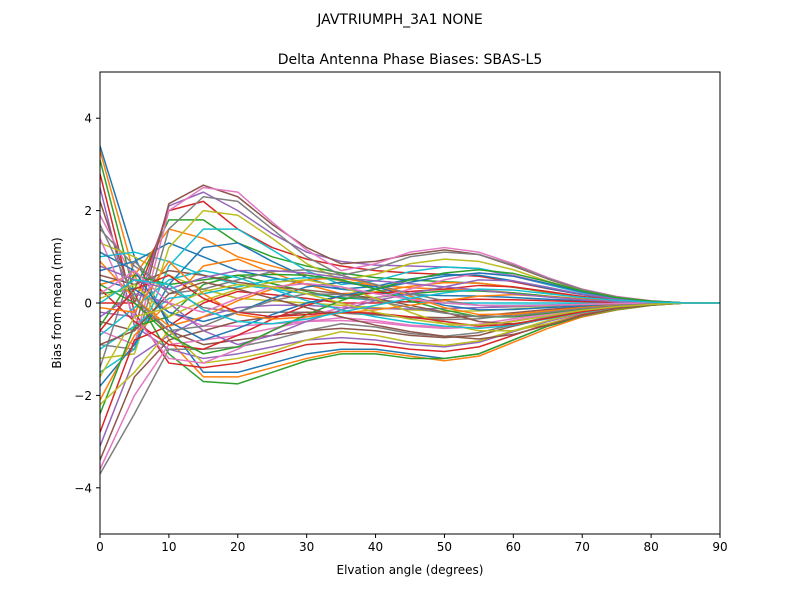  I want to click on x-tick-label: 70, so click(582, 547).